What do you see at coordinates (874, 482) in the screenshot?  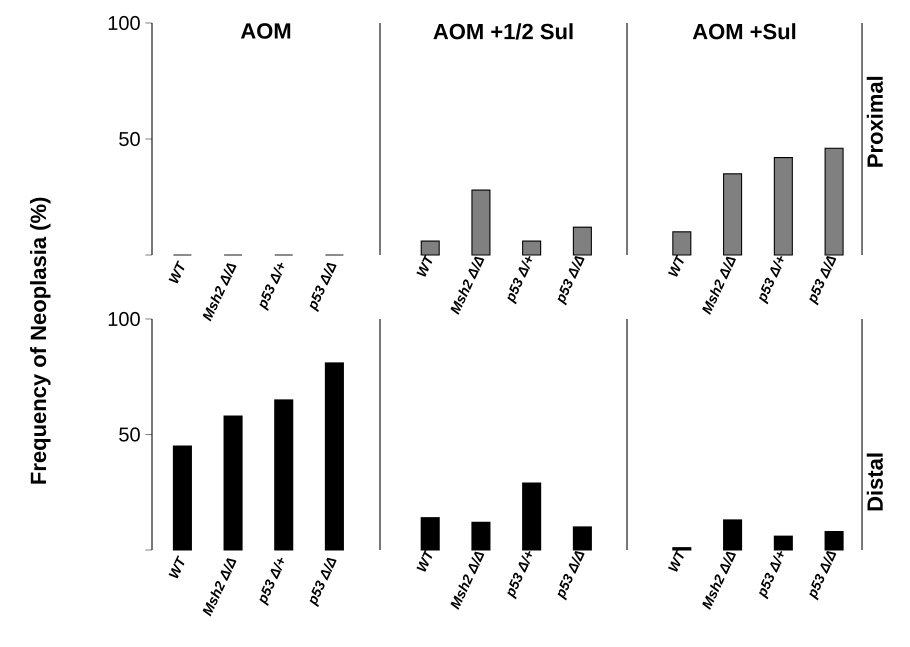 I see `text: Distal` at bounding box center [874, 482].